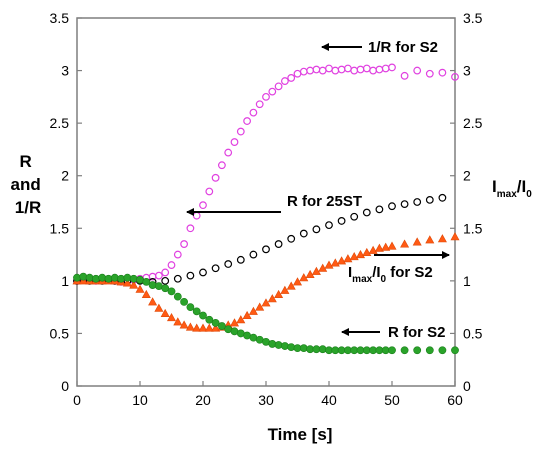 This screenshot has width=550, height=452. I want to click on y-left-axis-title-line-2: and, so click(26, 184).